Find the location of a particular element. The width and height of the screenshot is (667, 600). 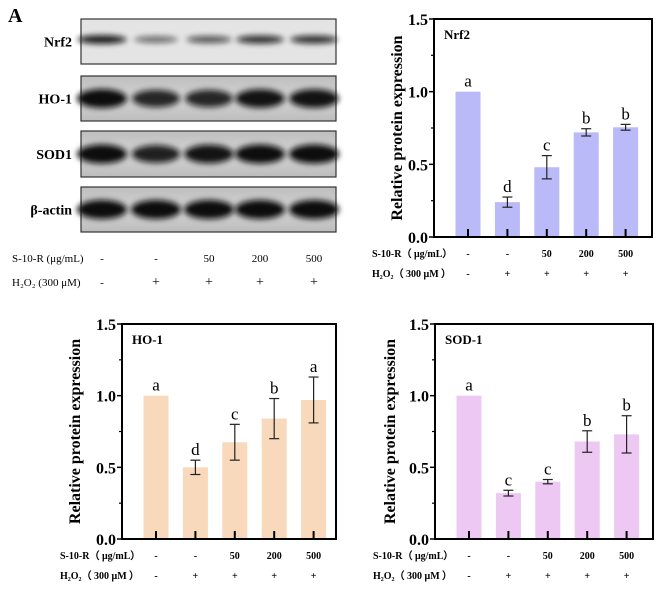

treatment-label: S-10-R (μg/mL) is located at coordinates (48, 259).